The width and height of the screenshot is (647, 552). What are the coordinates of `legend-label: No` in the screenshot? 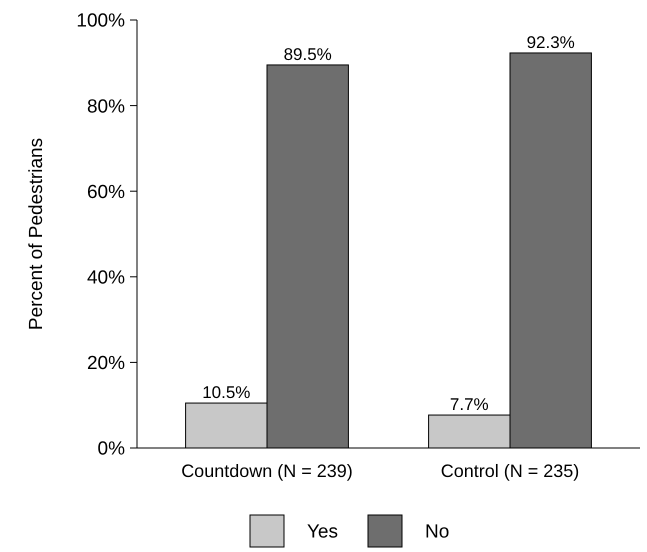 It's located at (437, 532).